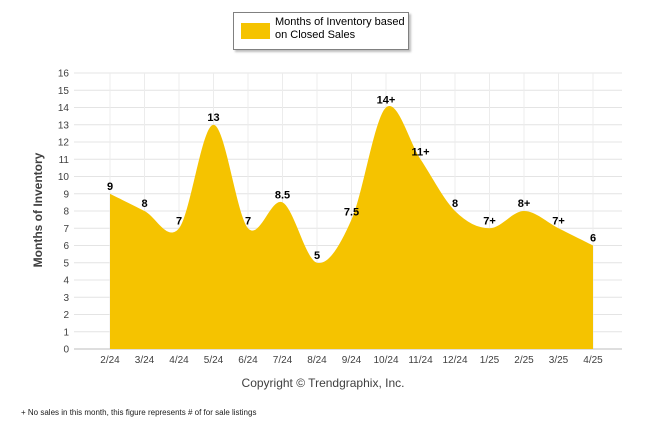 Image resolution: width=646 pixels, height=434 pixels. What do you see at coordinates (64, 74) in the screenshot?
I see `y-tick-label: 16` at bounding box center [64, 74].